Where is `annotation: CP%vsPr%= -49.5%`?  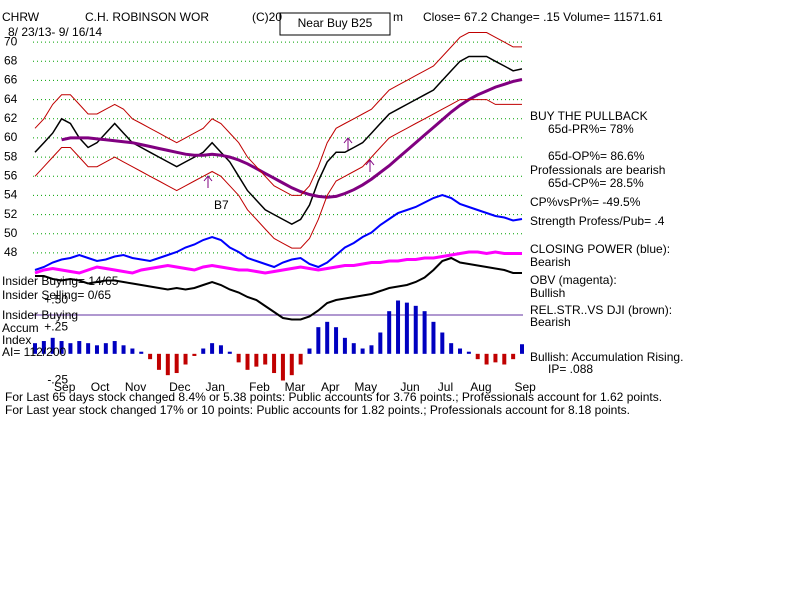 annotation: CP%vsPr%= -49.5% is located at coordinates (585, 202).